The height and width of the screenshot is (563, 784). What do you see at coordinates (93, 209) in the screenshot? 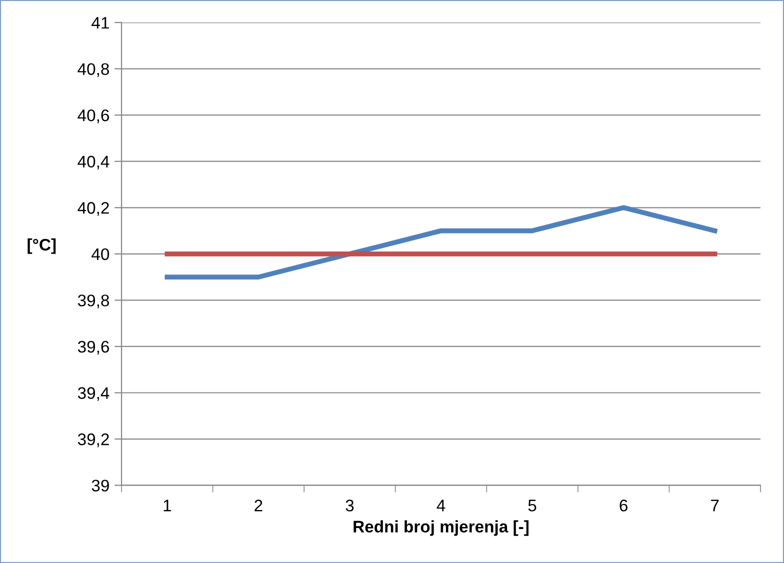
I see `y-tick-label: 40,2` at bounding box center [93, 209].